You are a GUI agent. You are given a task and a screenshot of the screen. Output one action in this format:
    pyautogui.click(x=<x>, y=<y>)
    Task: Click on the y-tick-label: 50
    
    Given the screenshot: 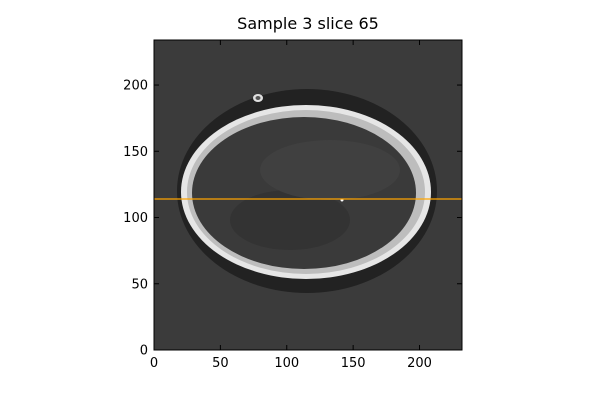 What is the action you would take?
    pyautogui.click(x=139, y=284)
    